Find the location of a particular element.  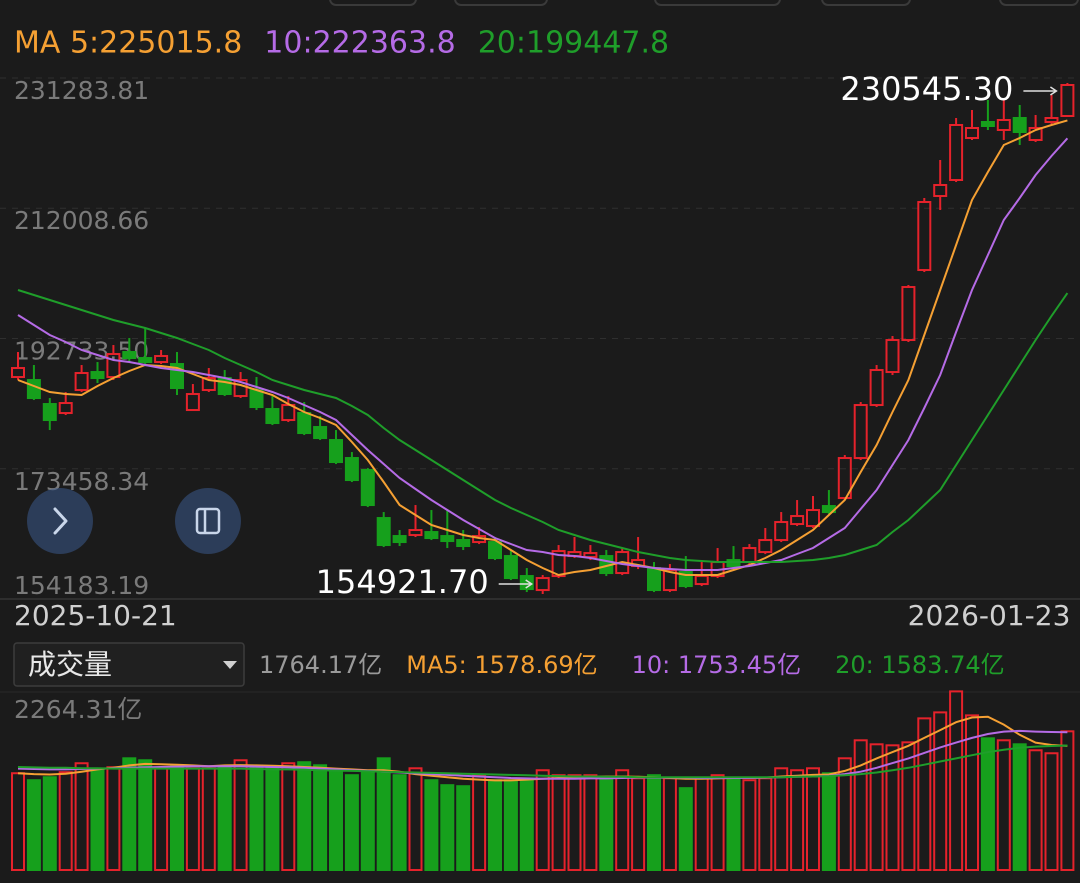

volume-value: 1764.17亿 is located at coordinates (320, 665).